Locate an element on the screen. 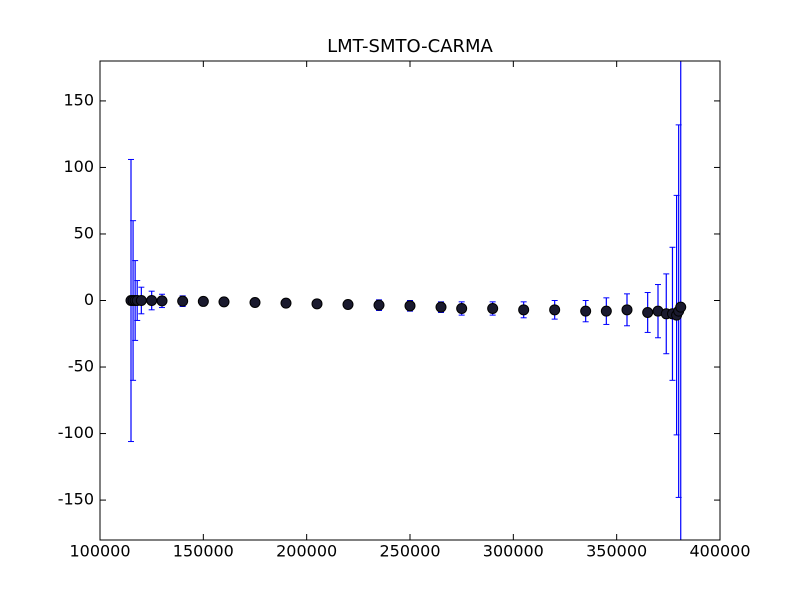 The image size is (800, 600). x-tick-label: 300000 is located at coordinates (513, 551).